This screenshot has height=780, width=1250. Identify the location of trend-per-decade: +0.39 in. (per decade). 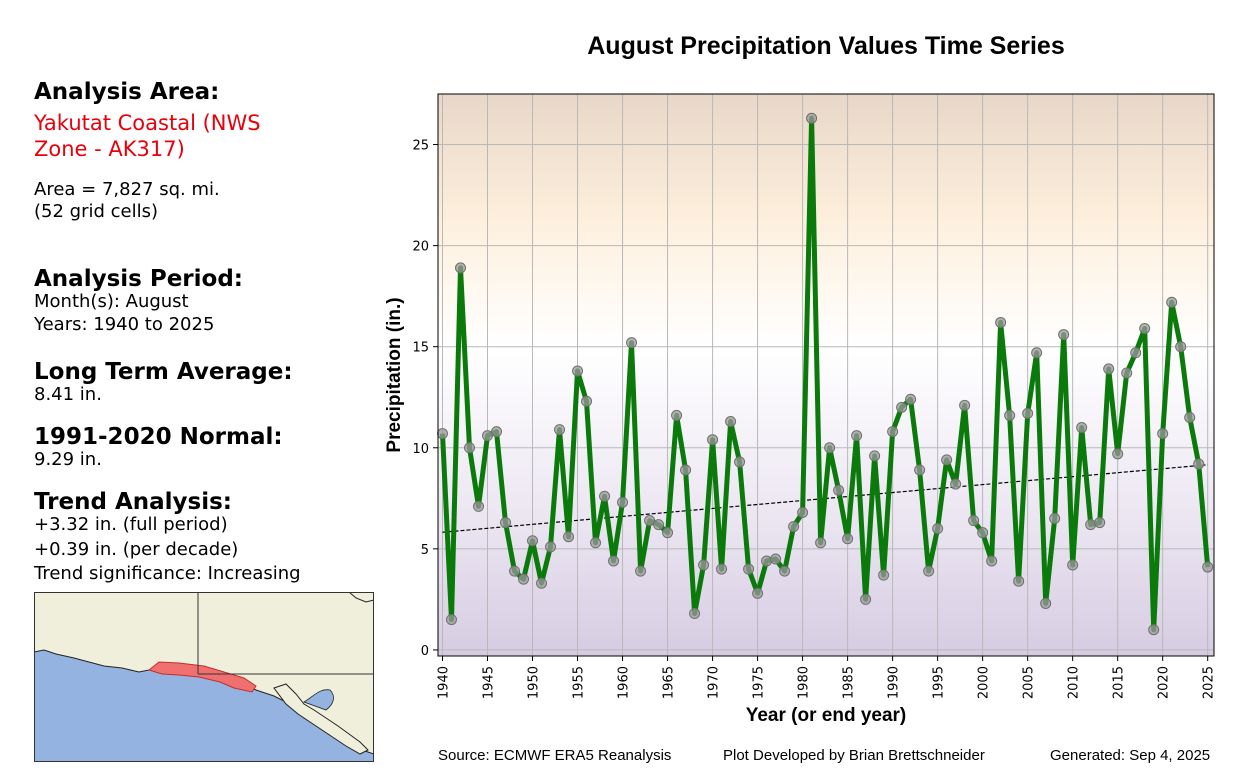
(136, 549).